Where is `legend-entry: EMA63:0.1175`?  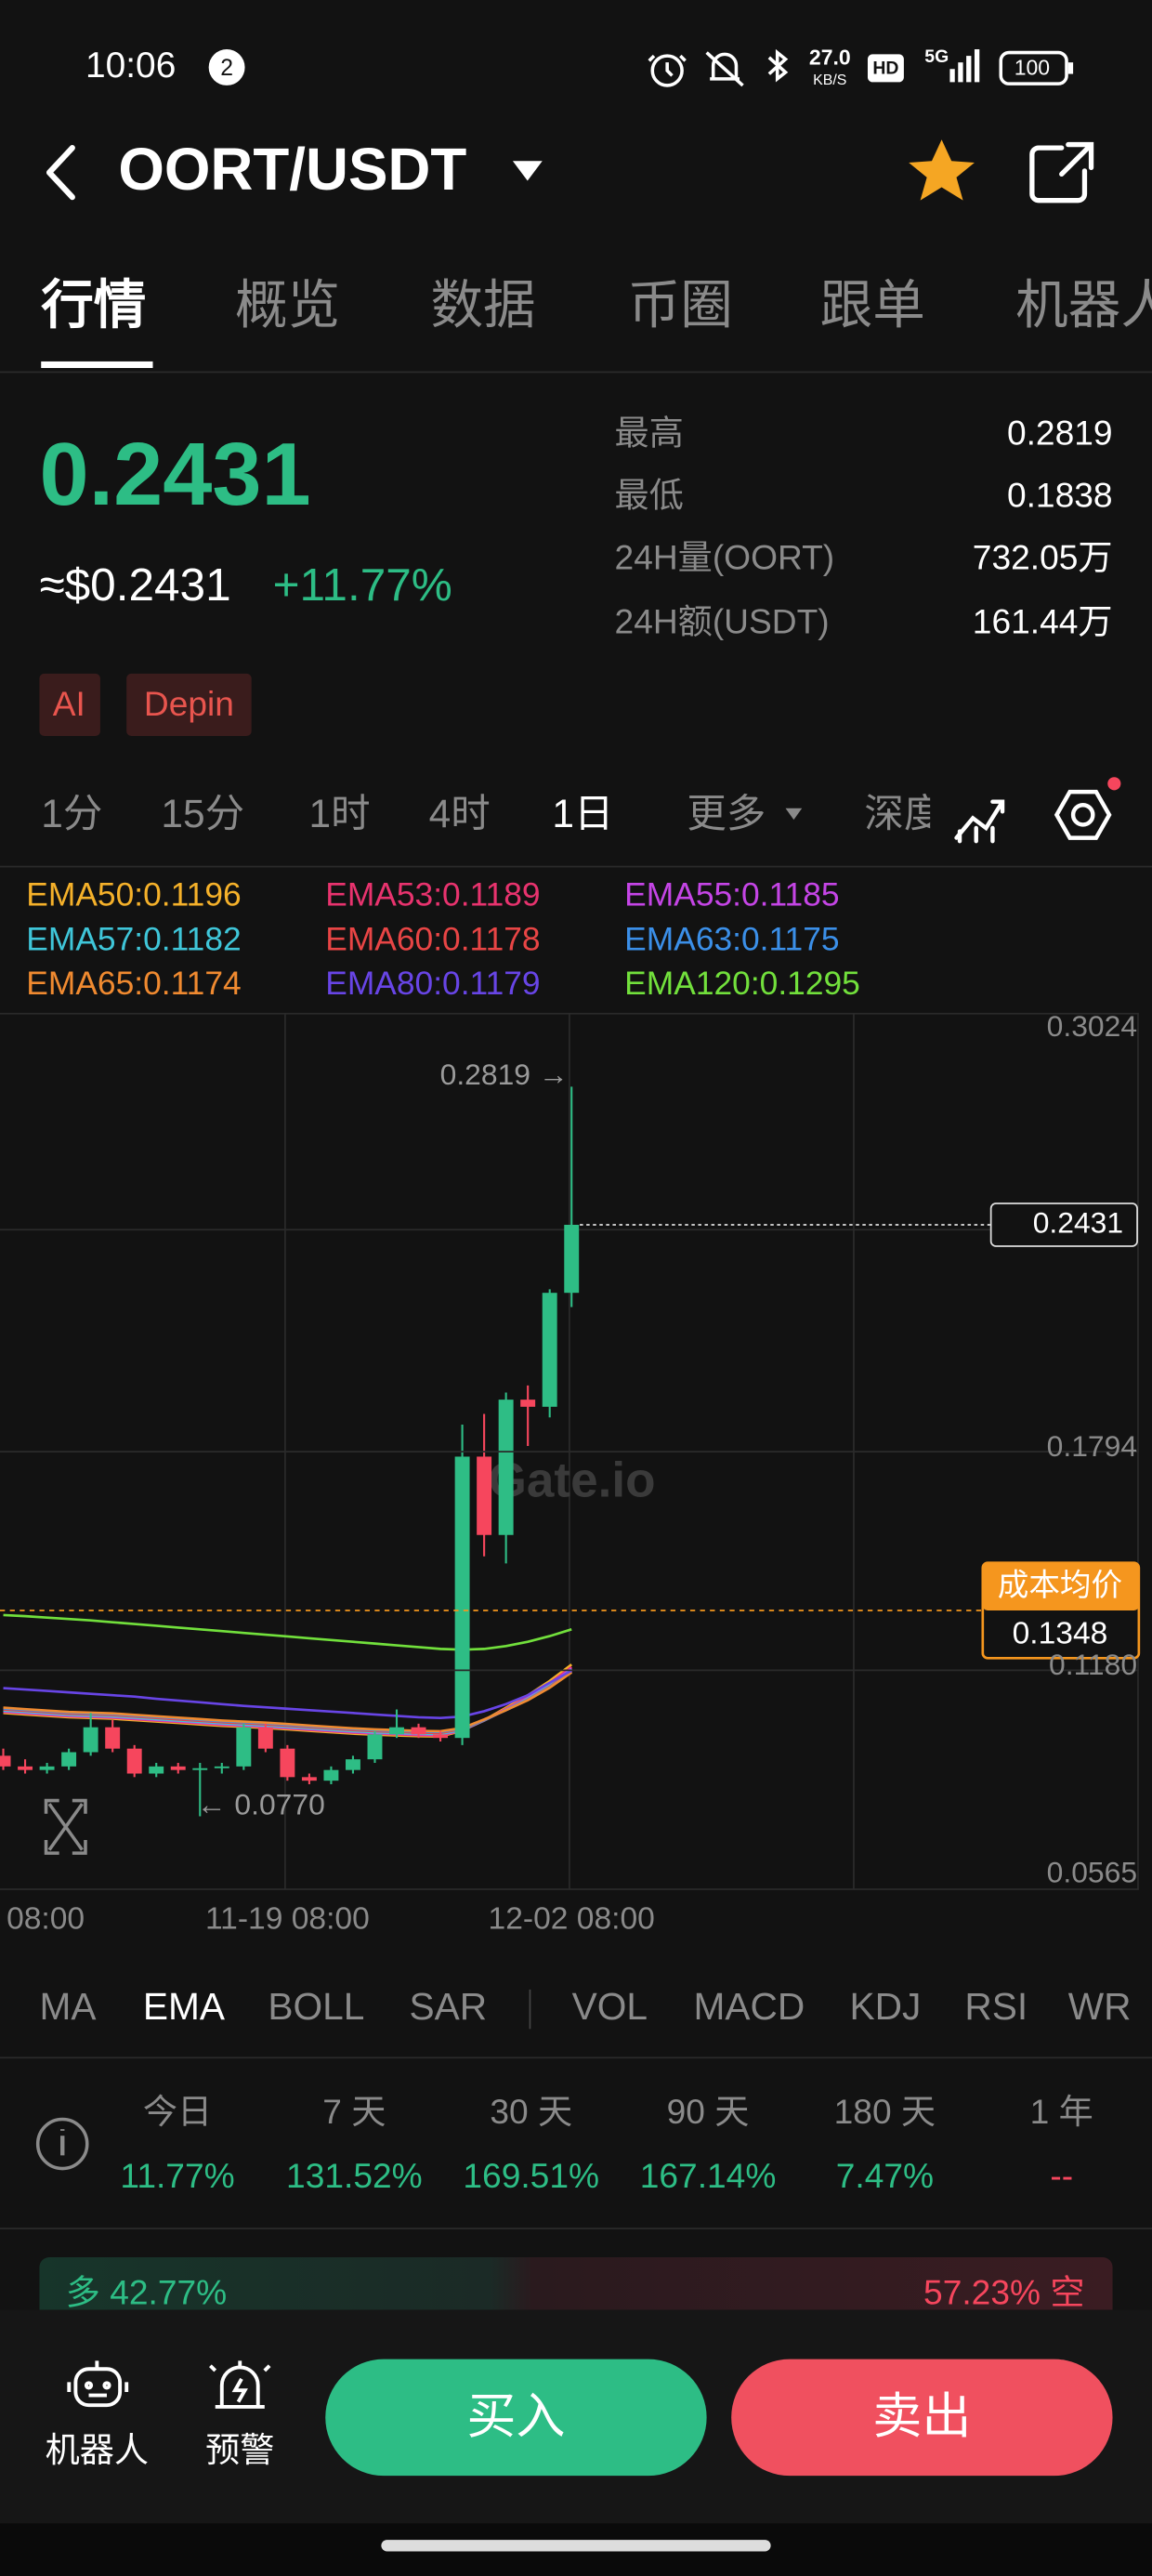
legend-entry: EMA63:0.1175 is located at coordinates (731, 939).